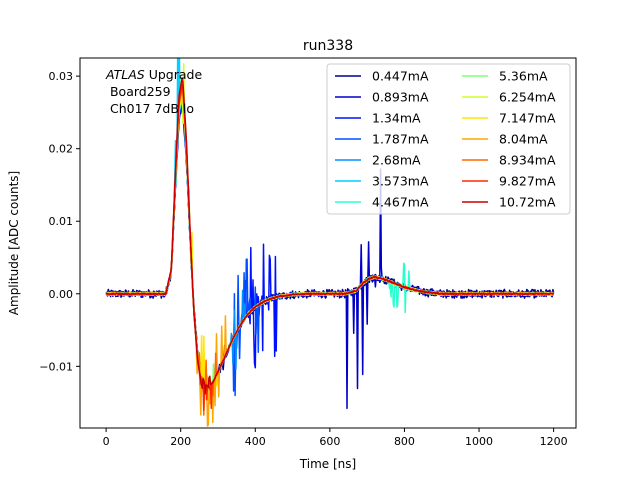 The height and width of the screenshot is (480, 640). I want to click on annotation-board: Board259, so click(138, 91).